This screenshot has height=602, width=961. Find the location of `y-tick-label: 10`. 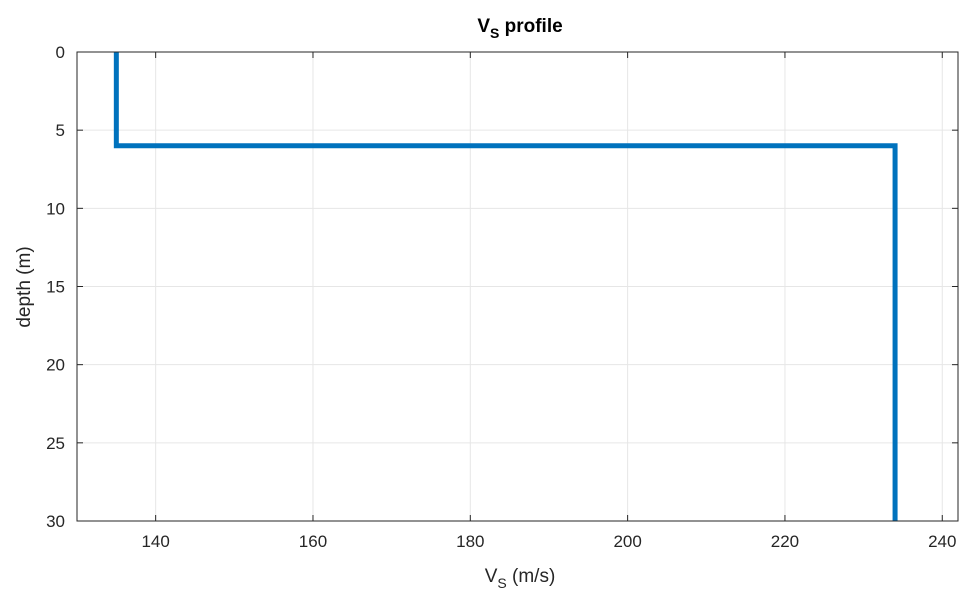

y-tick-label: 10 is located at coordinates (55, 208).